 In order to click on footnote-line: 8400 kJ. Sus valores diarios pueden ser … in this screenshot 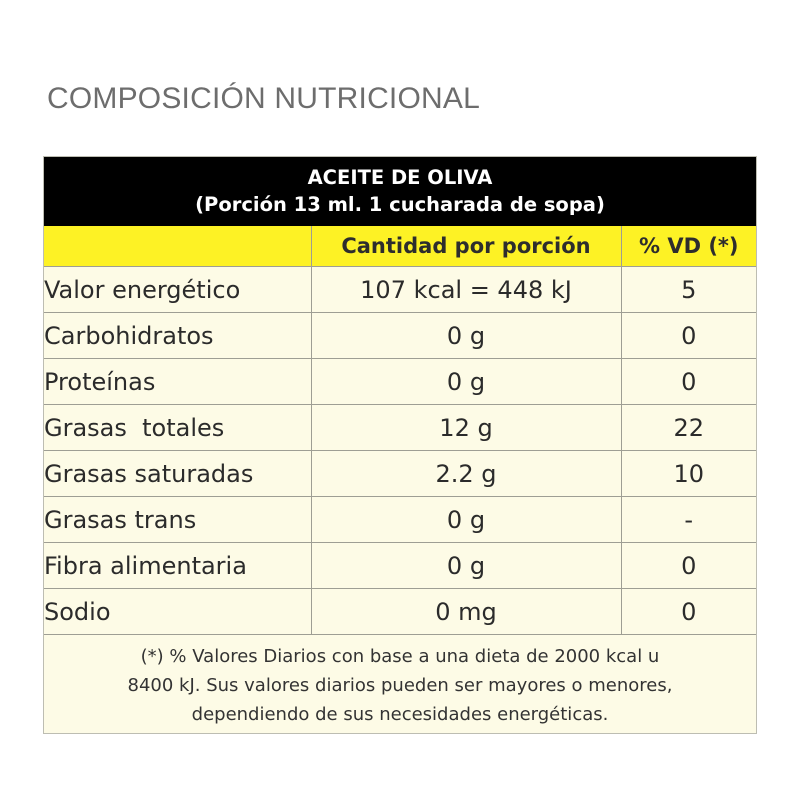, I will do `click(400, 685)`.